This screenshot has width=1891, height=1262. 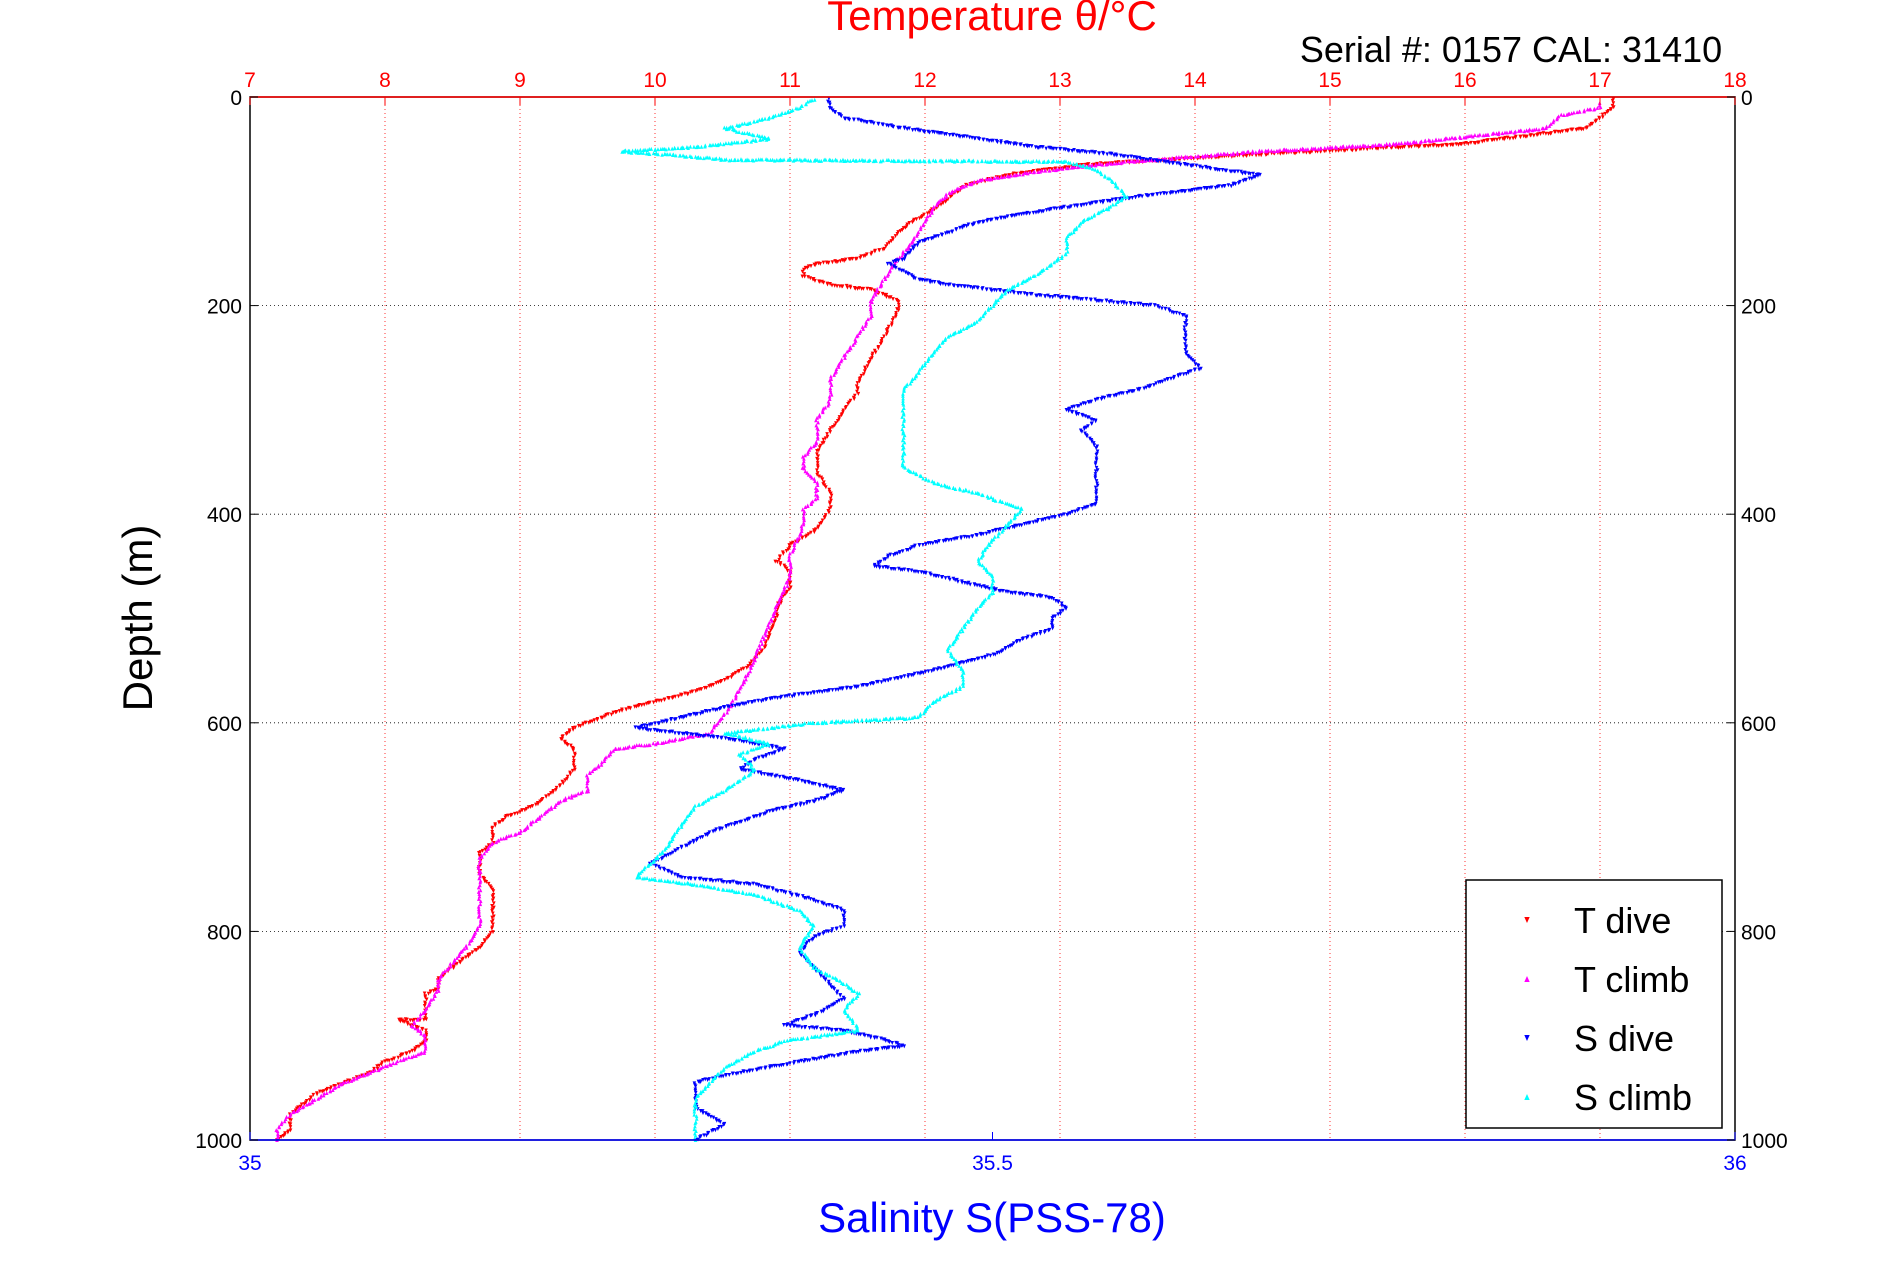 What do you see at coordinates (1527, 979) in the screenshot?
I see `legend-marker` at bounding box center [1527, 979].